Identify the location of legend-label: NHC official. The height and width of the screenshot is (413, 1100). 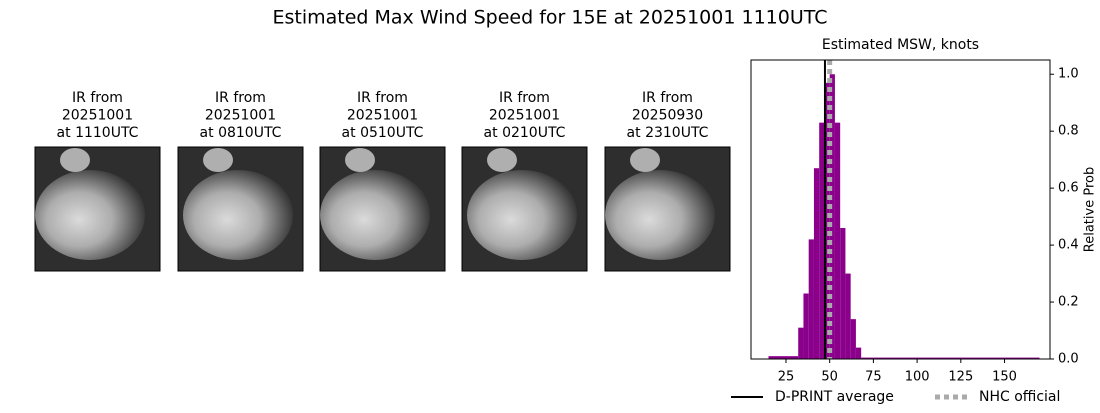
(1019, 397).